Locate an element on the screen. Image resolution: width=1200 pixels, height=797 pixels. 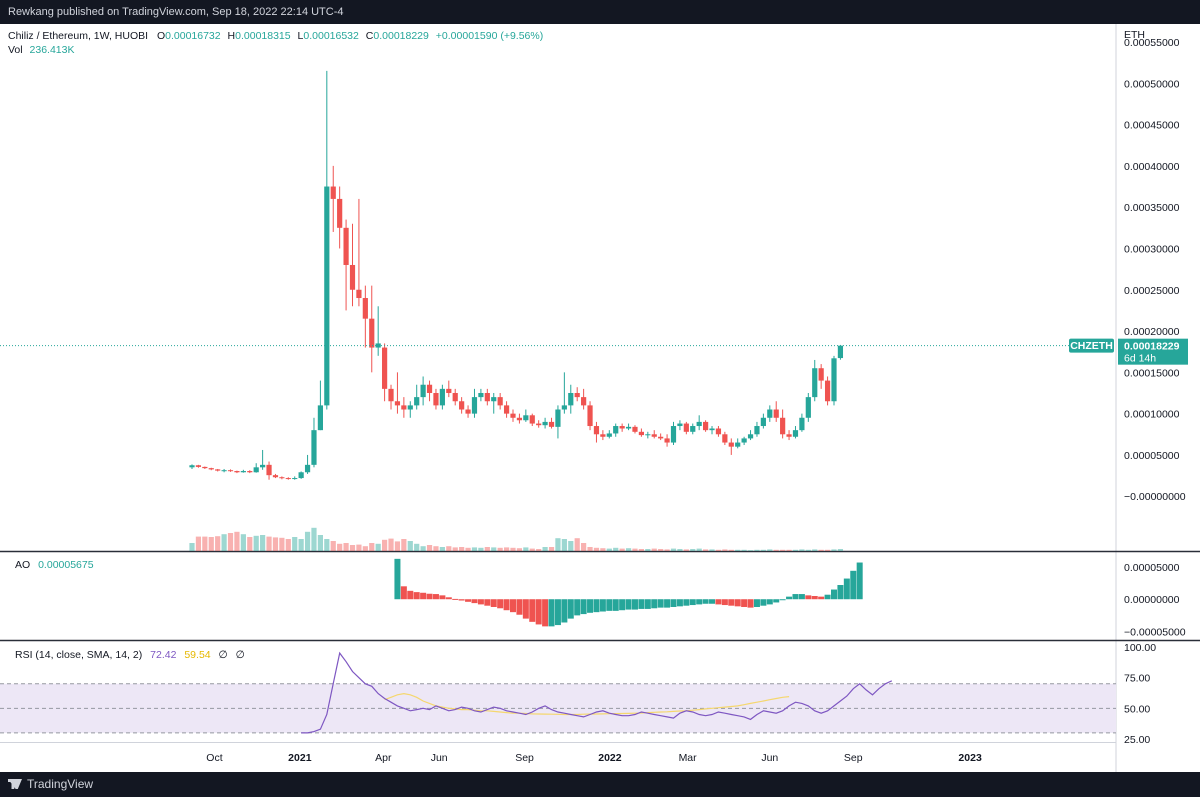
rsi-scale: 100.00 75.00 50.00 25.00 is located at coordinates (1140, 694).